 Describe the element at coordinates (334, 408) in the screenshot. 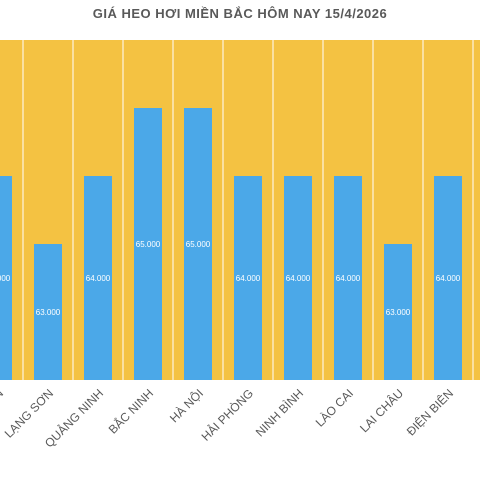

I see `x-tick-label: LÀO CAI` at that location.